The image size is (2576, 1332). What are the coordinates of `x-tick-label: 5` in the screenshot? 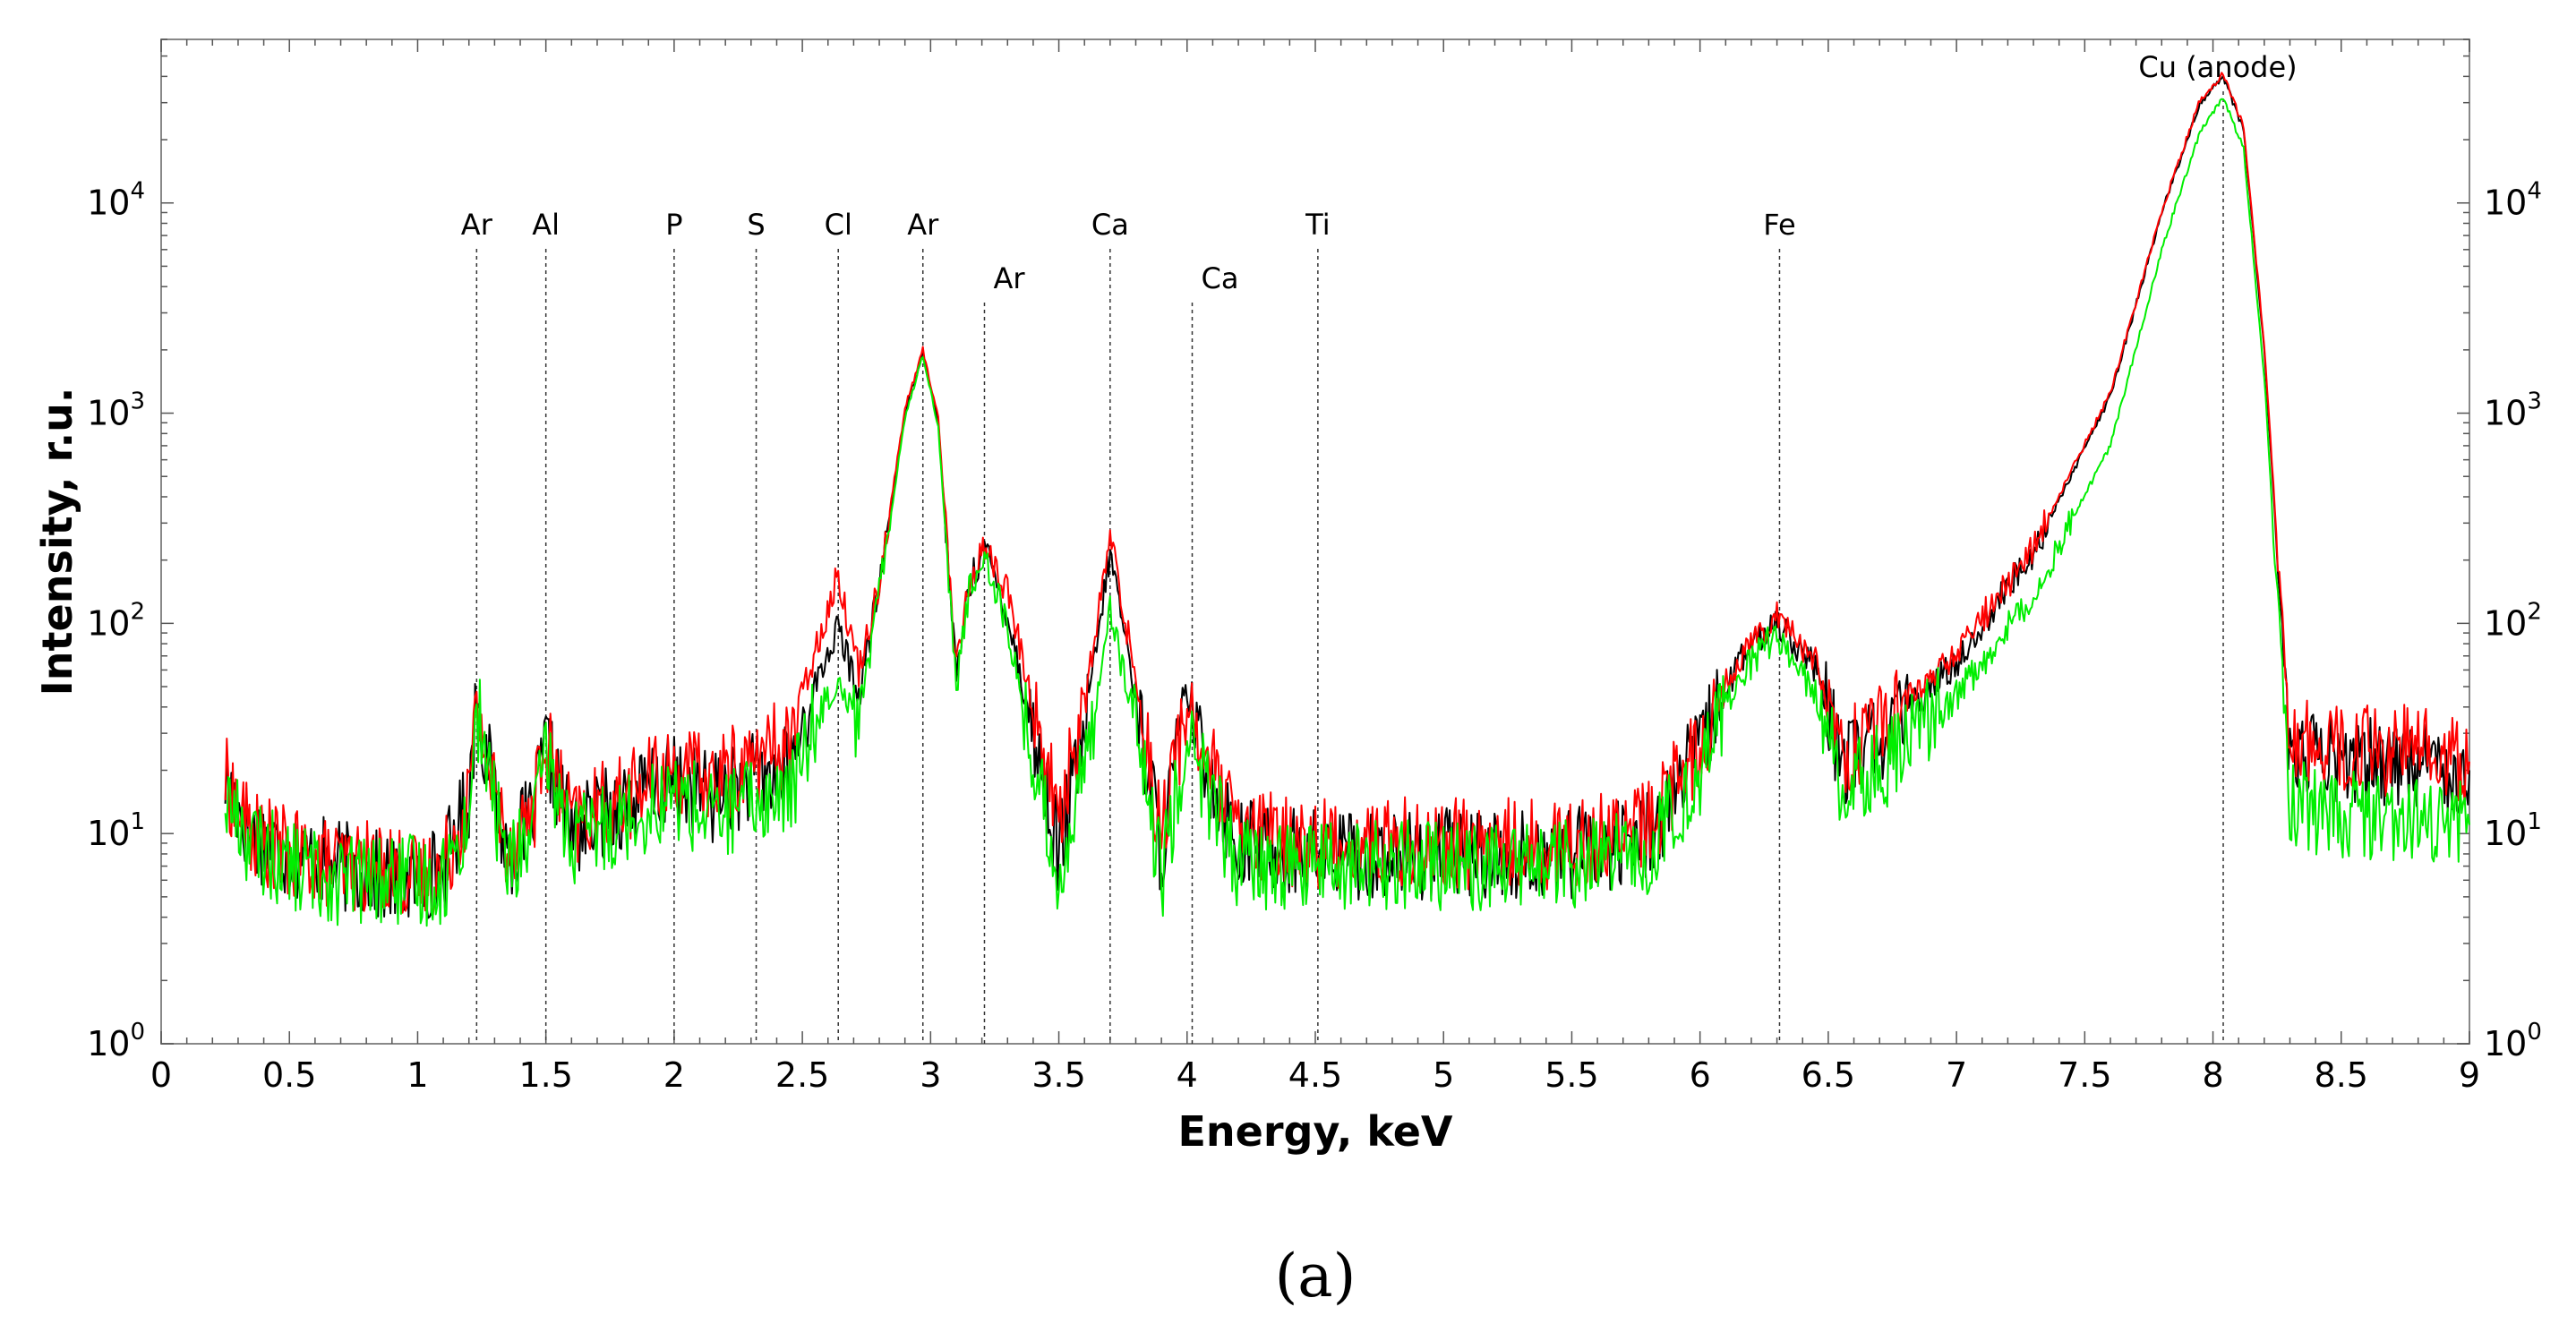 It's located at (1443, 1075).